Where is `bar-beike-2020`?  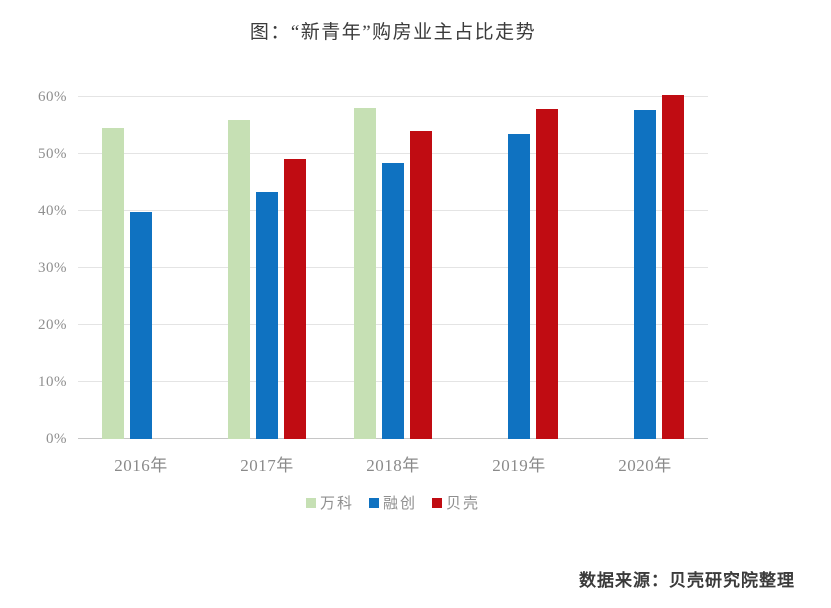
bar-beike-2020 is located at coordinates (673, 267).